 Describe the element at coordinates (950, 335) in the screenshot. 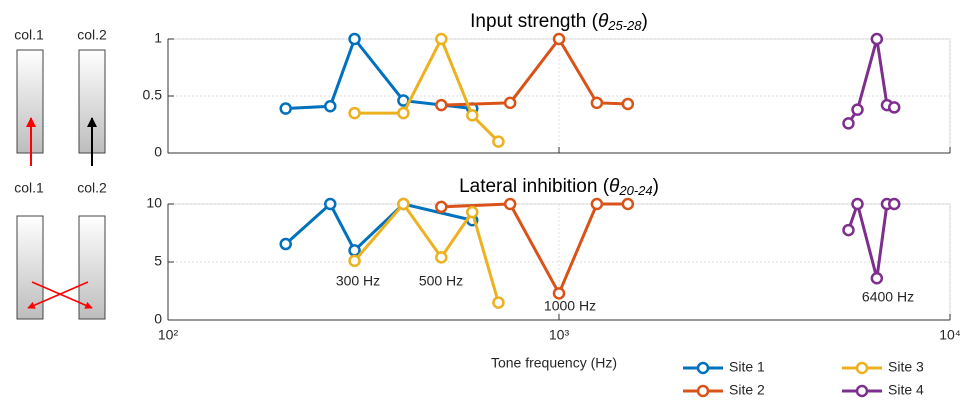

I see `x-tick-label: 10⁴` at that location.